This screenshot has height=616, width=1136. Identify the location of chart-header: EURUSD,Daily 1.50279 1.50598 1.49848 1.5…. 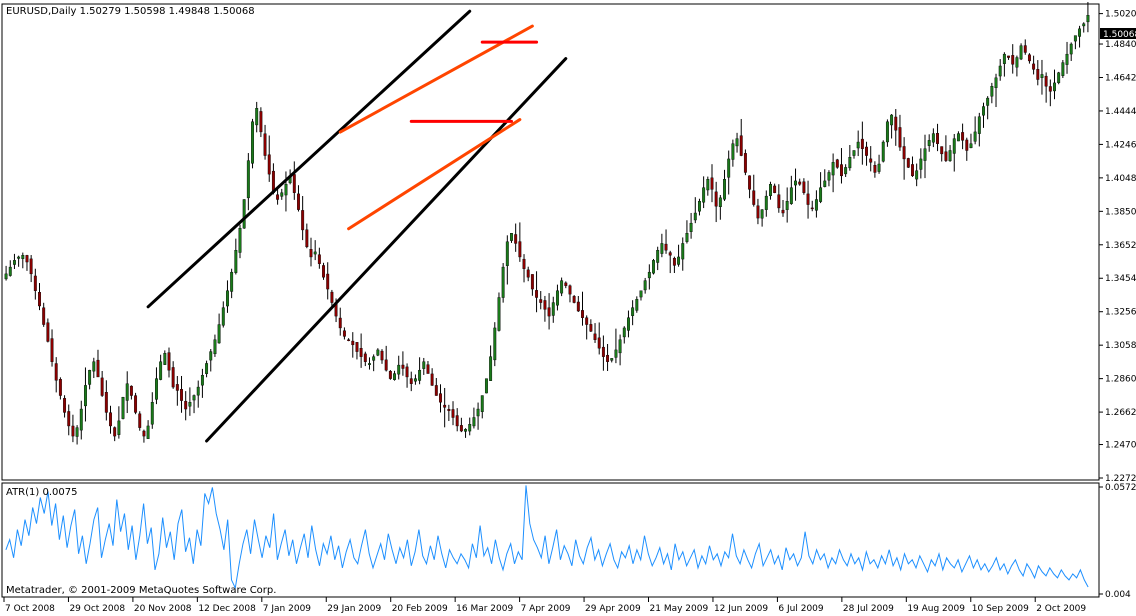
(130, 11).